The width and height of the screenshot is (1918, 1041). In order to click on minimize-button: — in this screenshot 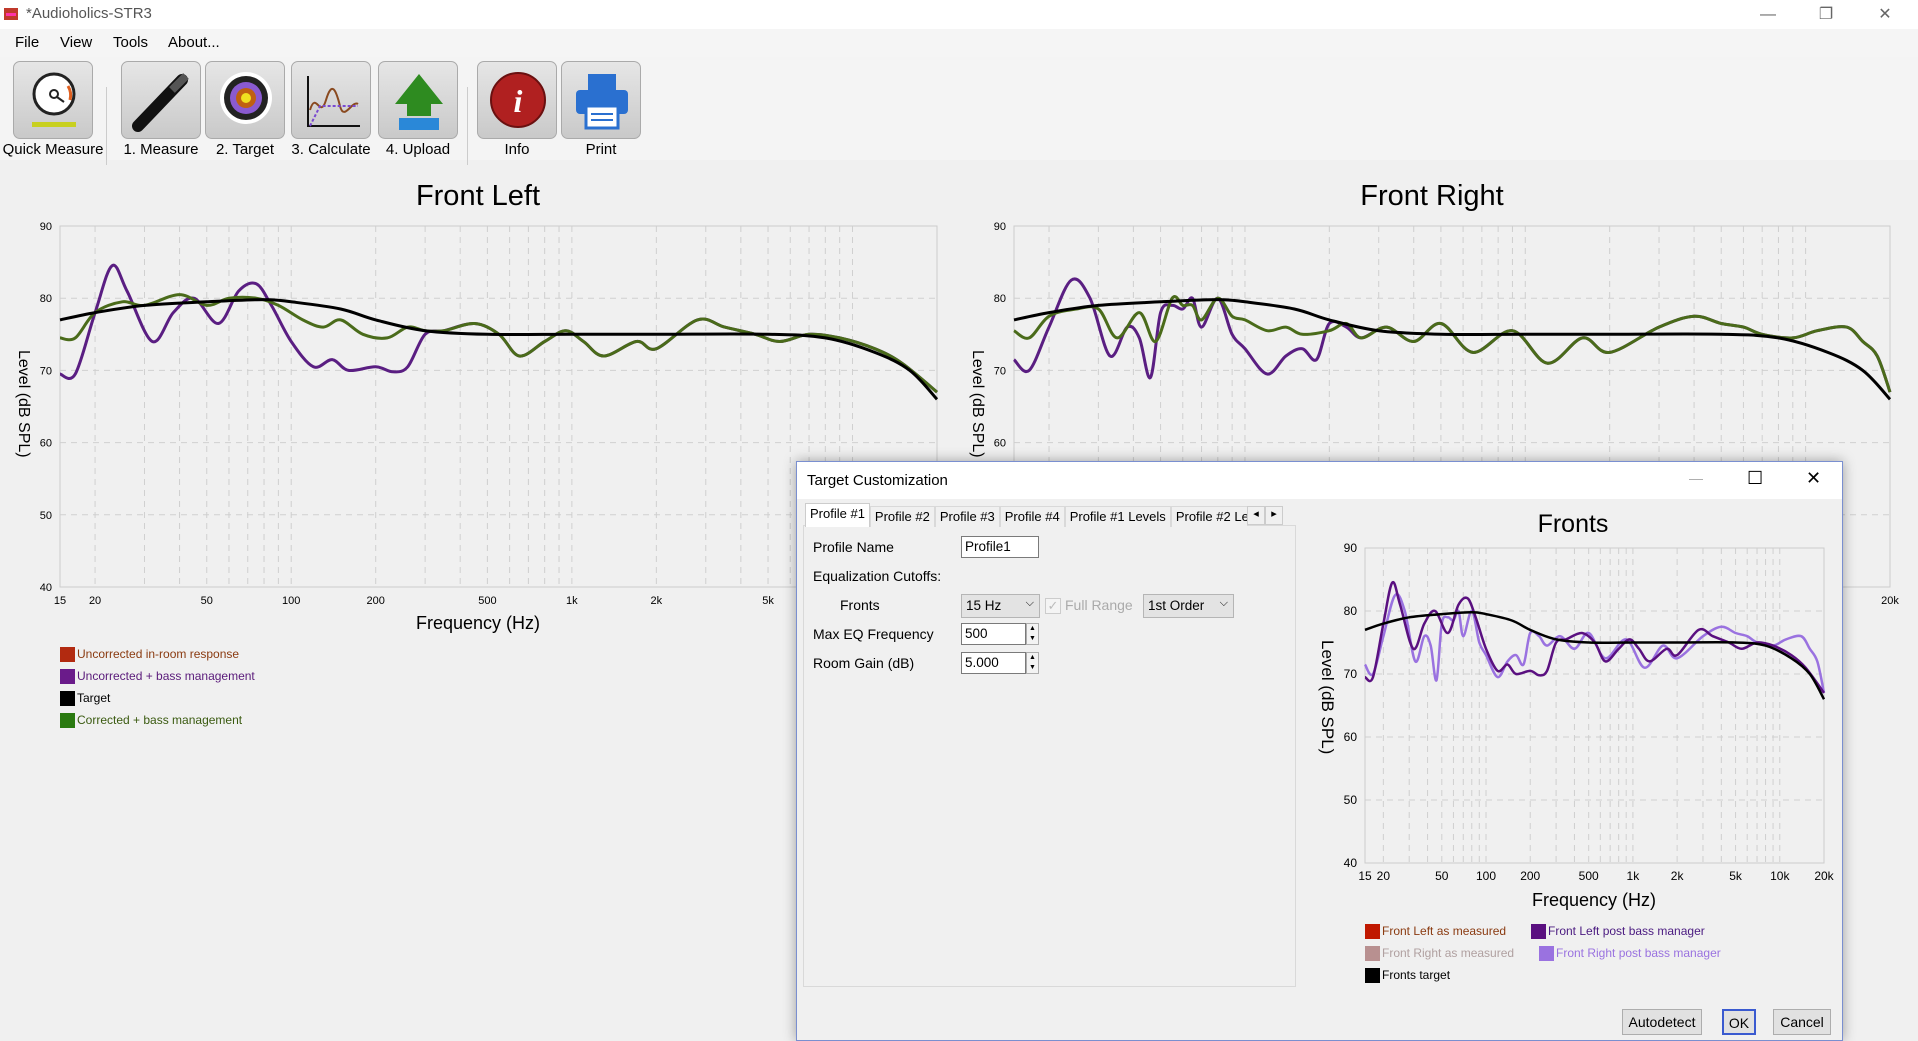, I will do `click(1768, 14)`.